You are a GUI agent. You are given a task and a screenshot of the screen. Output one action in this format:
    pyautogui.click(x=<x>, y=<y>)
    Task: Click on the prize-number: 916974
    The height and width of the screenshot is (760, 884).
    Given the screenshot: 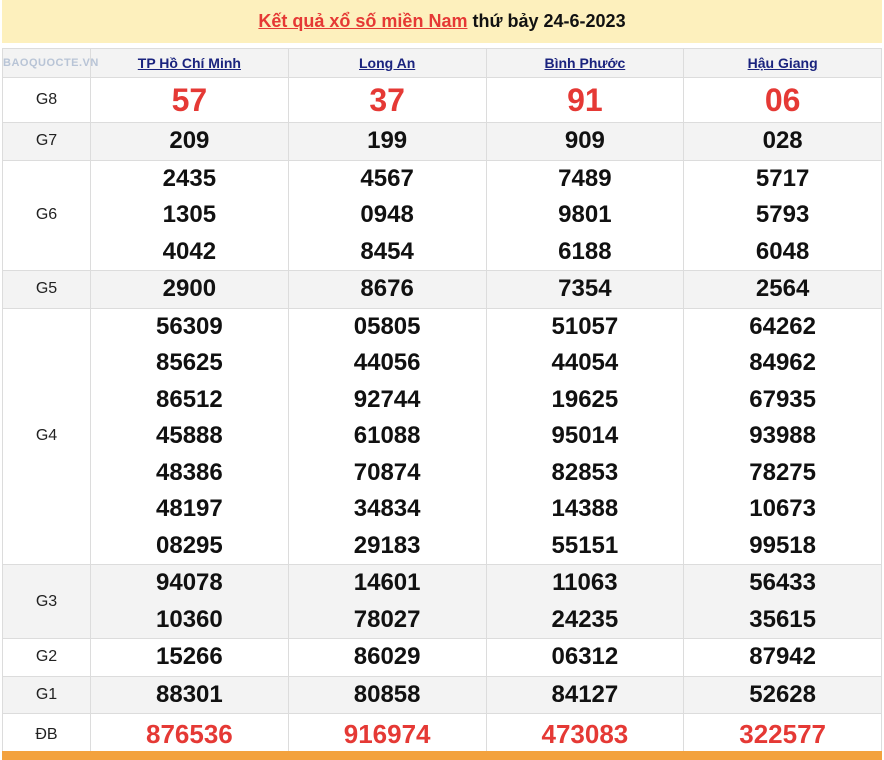 What is the action you would take?
    pyautogui.click(x=387, y=734)
    